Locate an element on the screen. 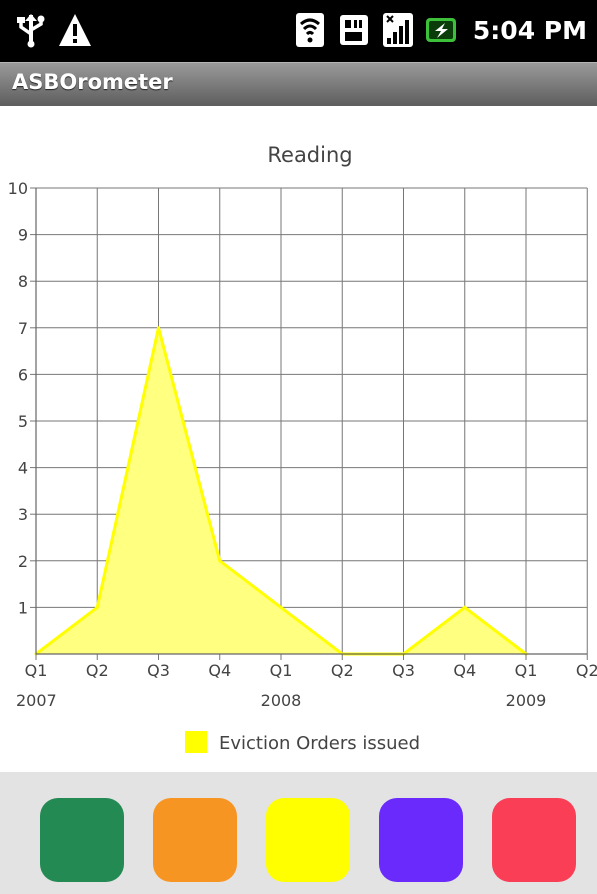 This screenshot has width=597, height=894. legend-label: Eviction Orders issued is located at coordinates (319, 743).